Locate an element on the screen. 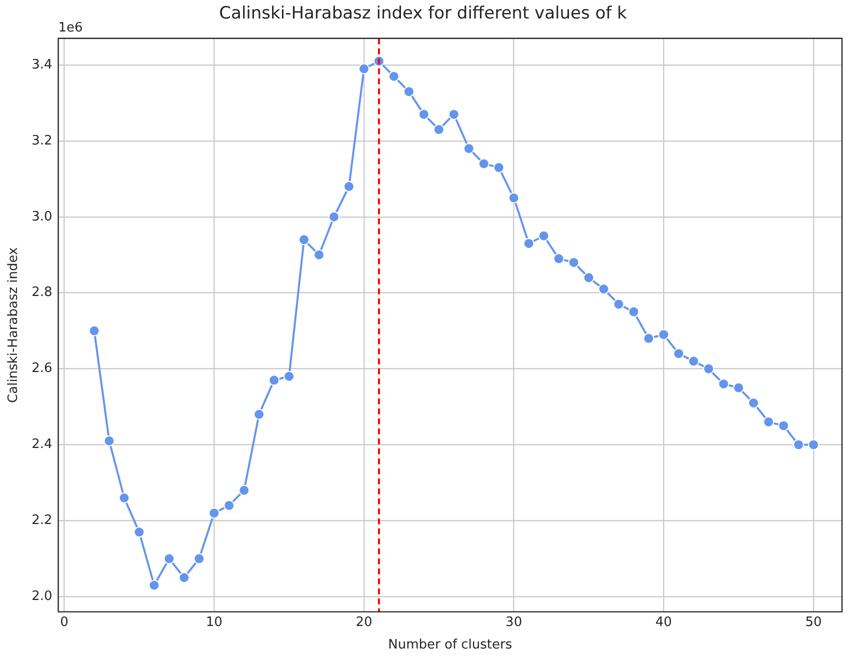 Image resolution: width=848 pixels, height=659 pixels. y-tick-label: 2.8 is located at coordinates (42, 292).